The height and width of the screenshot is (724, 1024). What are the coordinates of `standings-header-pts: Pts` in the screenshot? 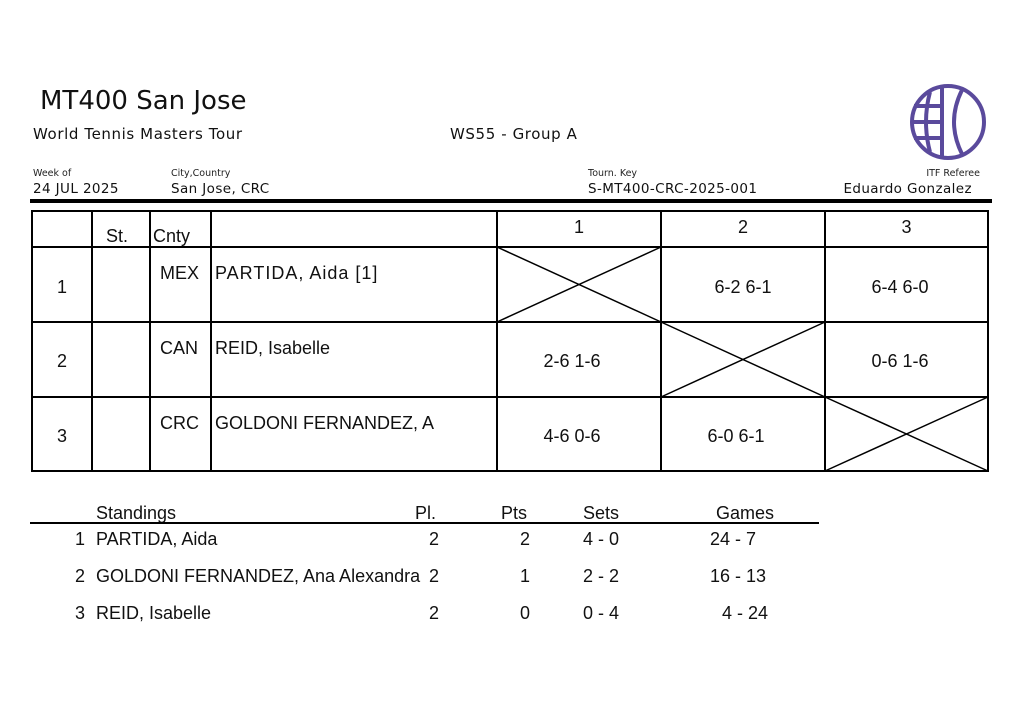 It's located at (514, 513).